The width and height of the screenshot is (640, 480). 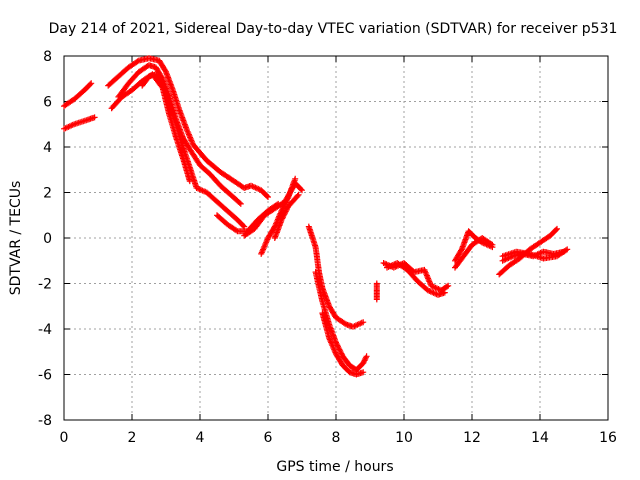 I want to click on x-tick-label: 0, so click(x=64, y=438).